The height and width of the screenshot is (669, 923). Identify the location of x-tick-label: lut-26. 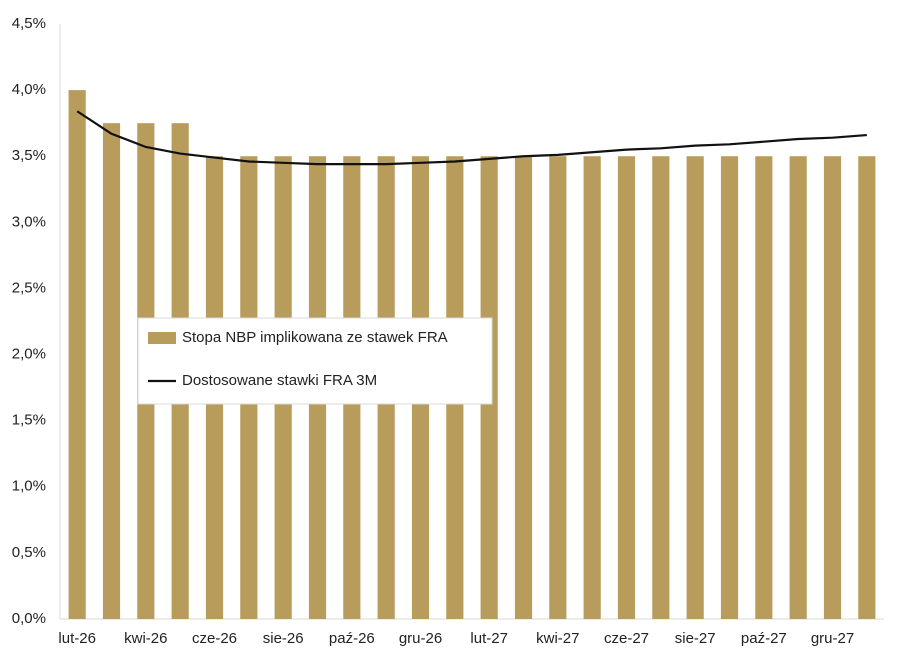
(77, 638).